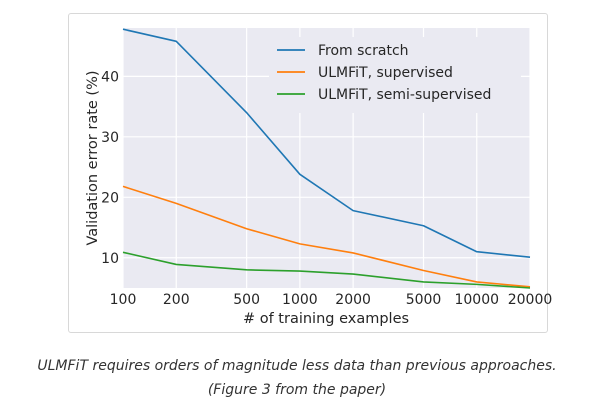  Describe the element at coordinates (424, 300) in the screenshot. I see `x-tick-label: 5000` at that location.